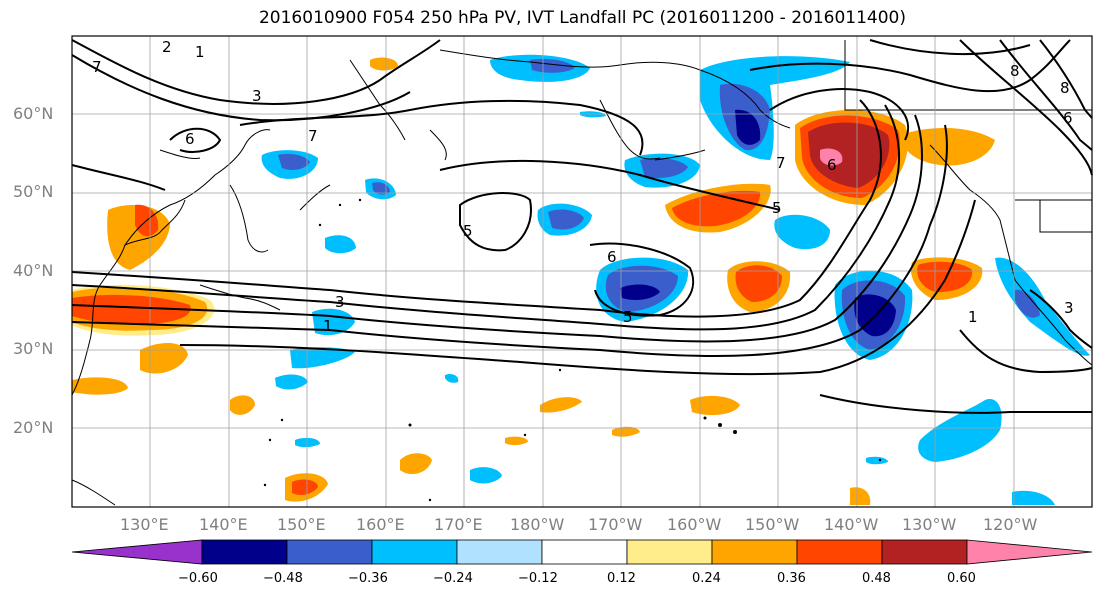 The width and height of the screenshot is (1105, 601). Describe the element at coordinates (615, 524) in the screenshot. I see `lon-label: 170°W` at that location.